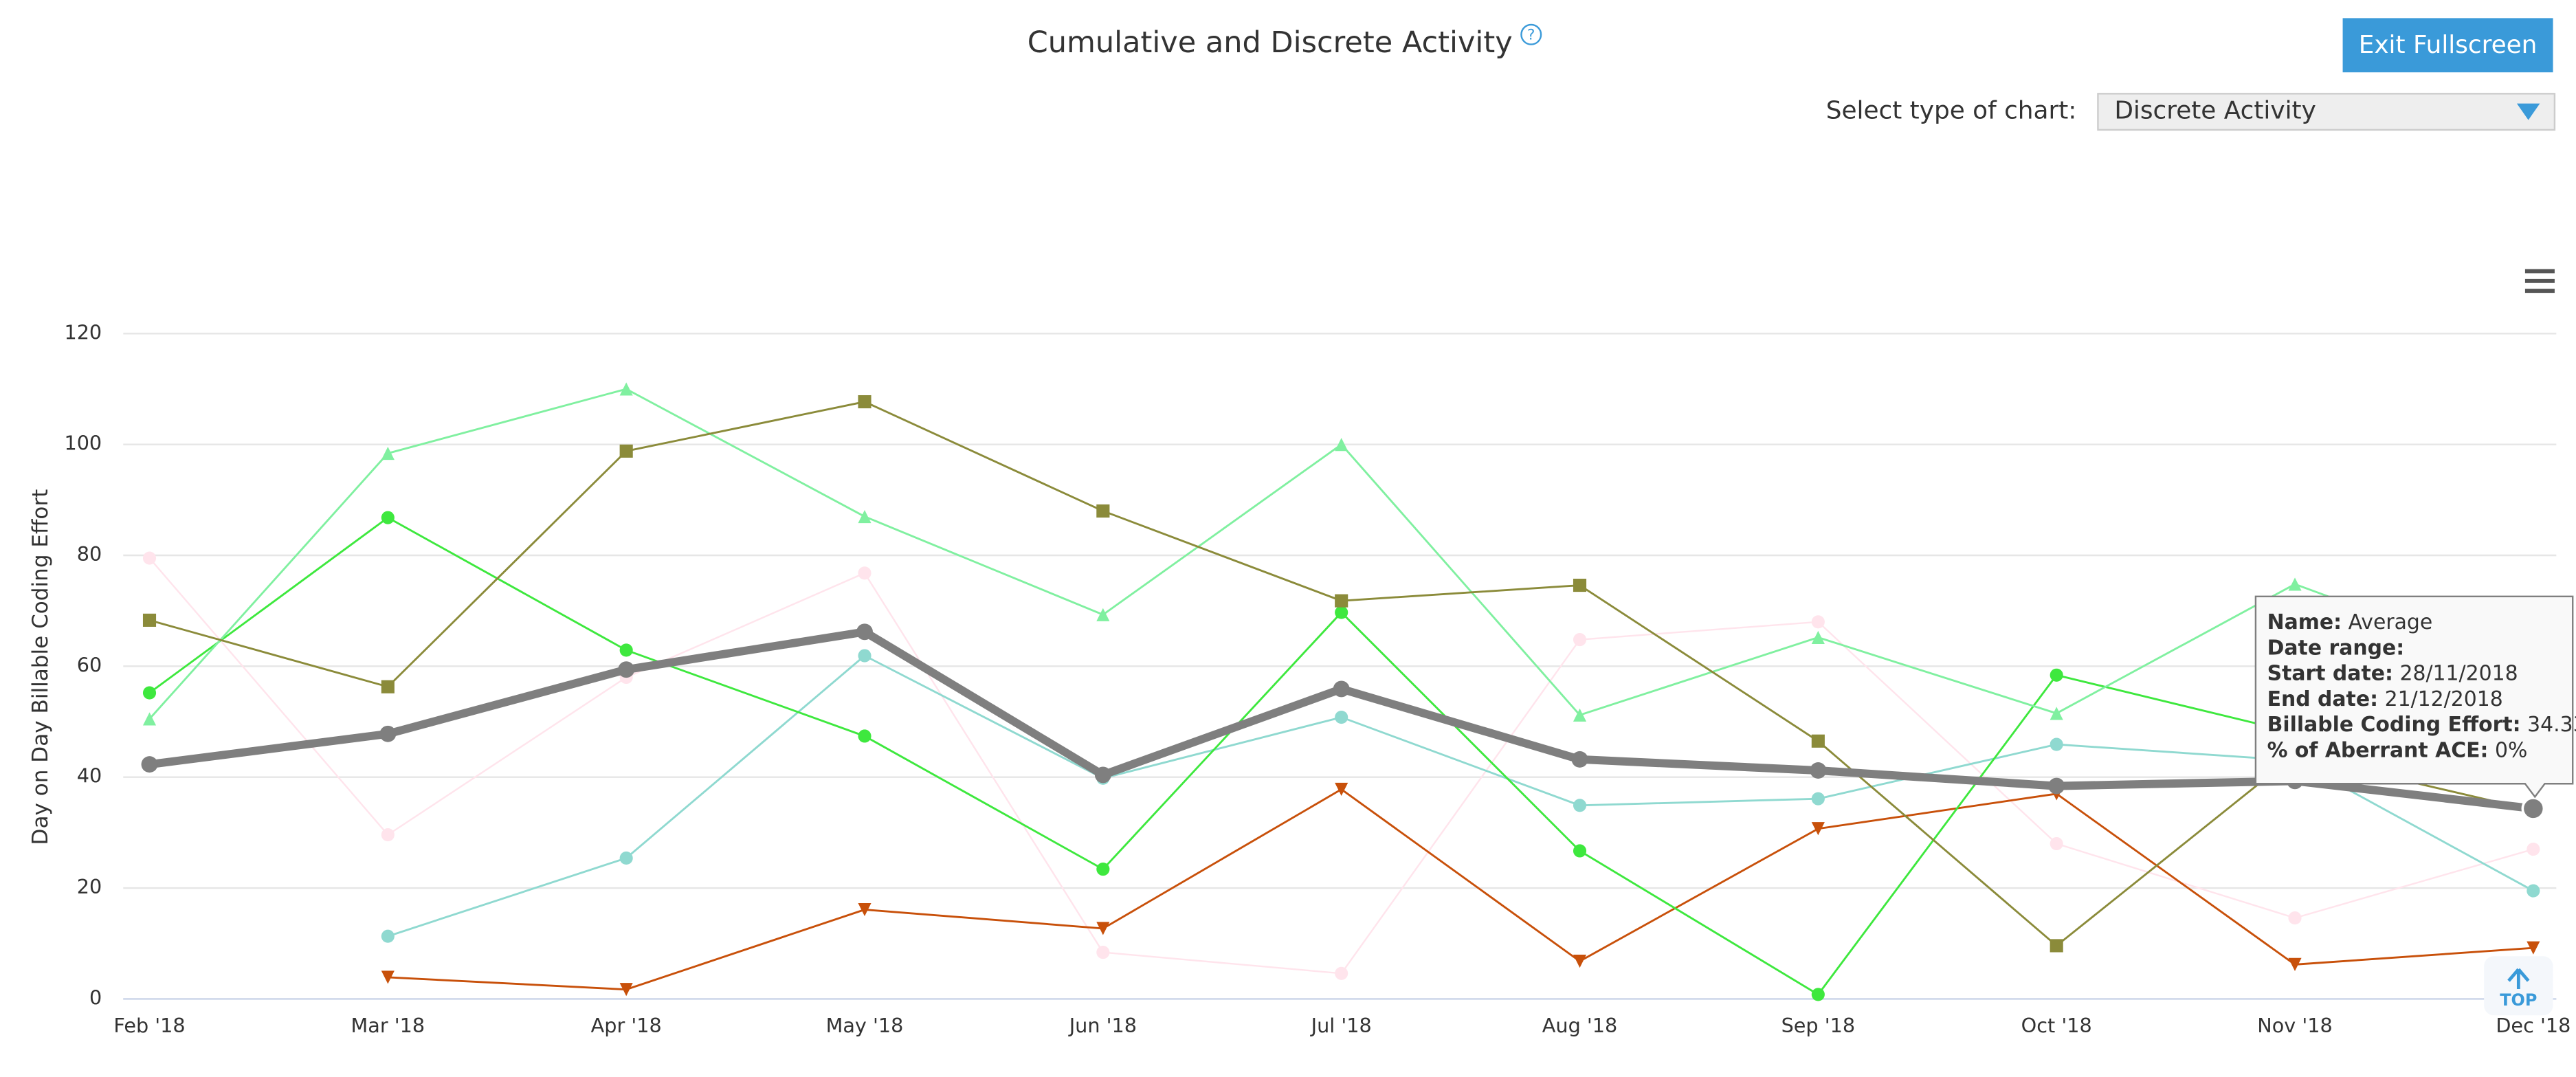  I want to click on tooltip-row: Start date: 28/11/2018, so click(2392, 673).